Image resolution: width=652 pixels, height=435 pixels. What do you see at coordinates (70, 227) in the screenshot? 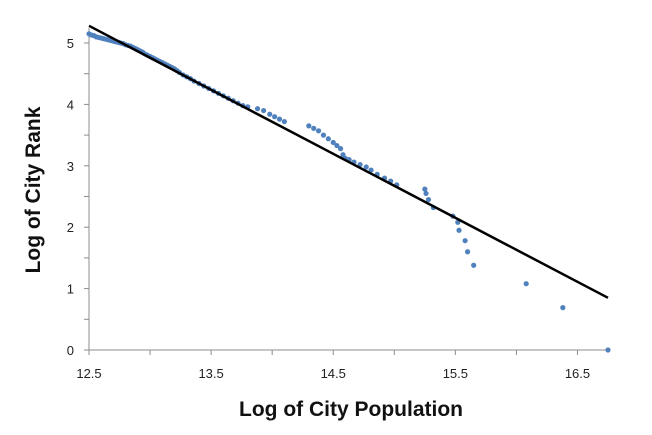
I see `y-tick-label: 2` at bounding box center [70, 227].